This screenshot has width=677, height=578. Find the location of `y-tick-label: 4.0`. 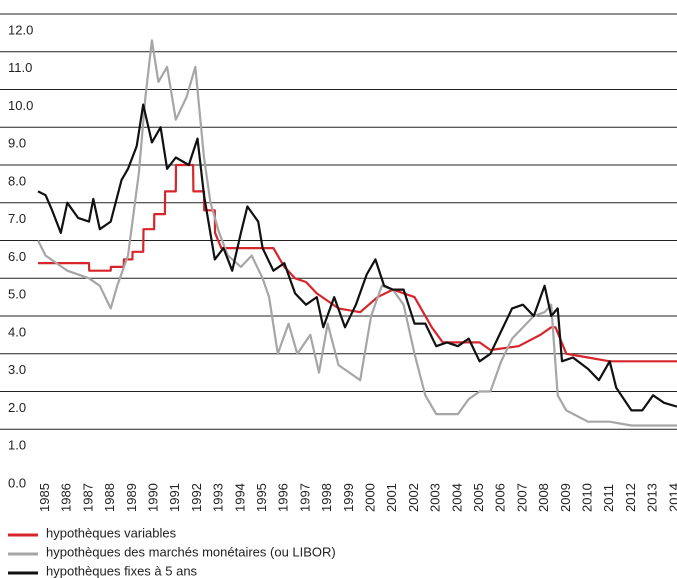

y-tick-label: 4.0 is located at coordinates (17, 331).